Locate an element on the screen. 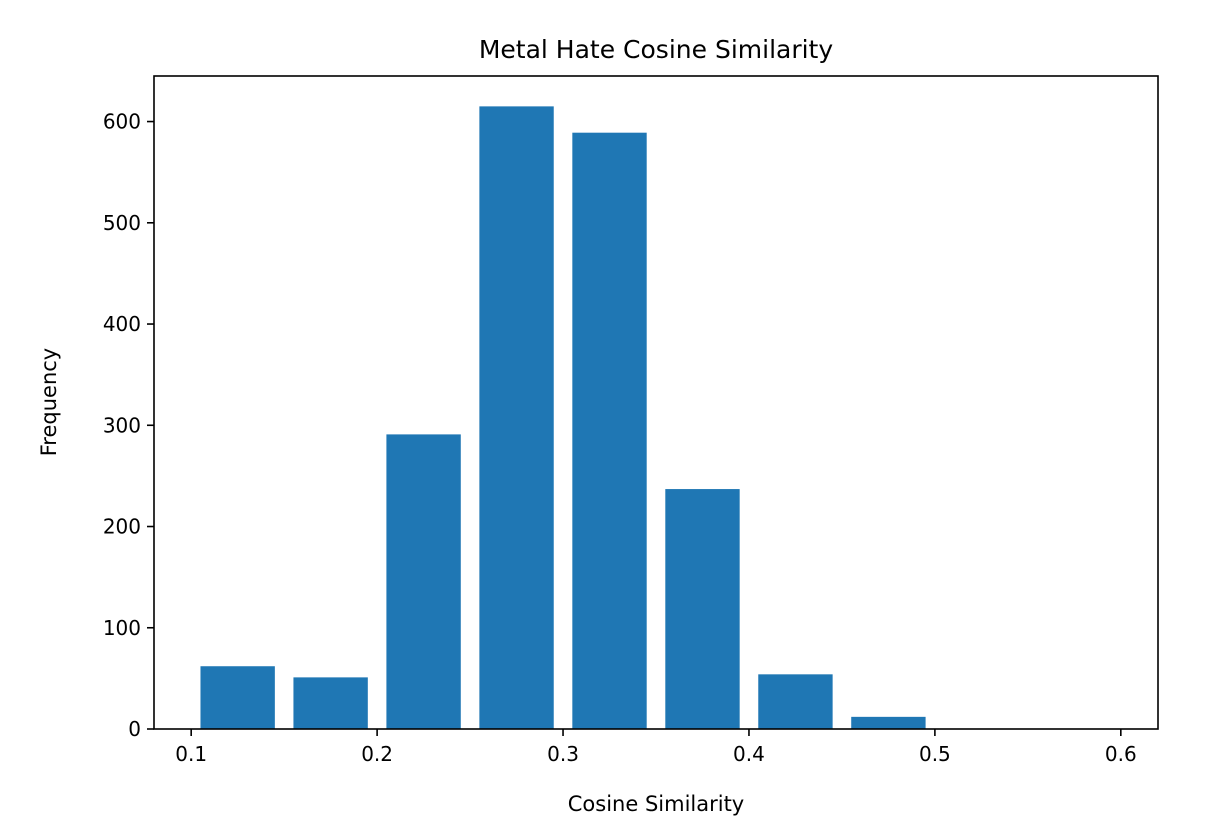 The height and width of the screenshot is (827, 1215). y-tick-label: 0 is located at coordinates (134, 729).